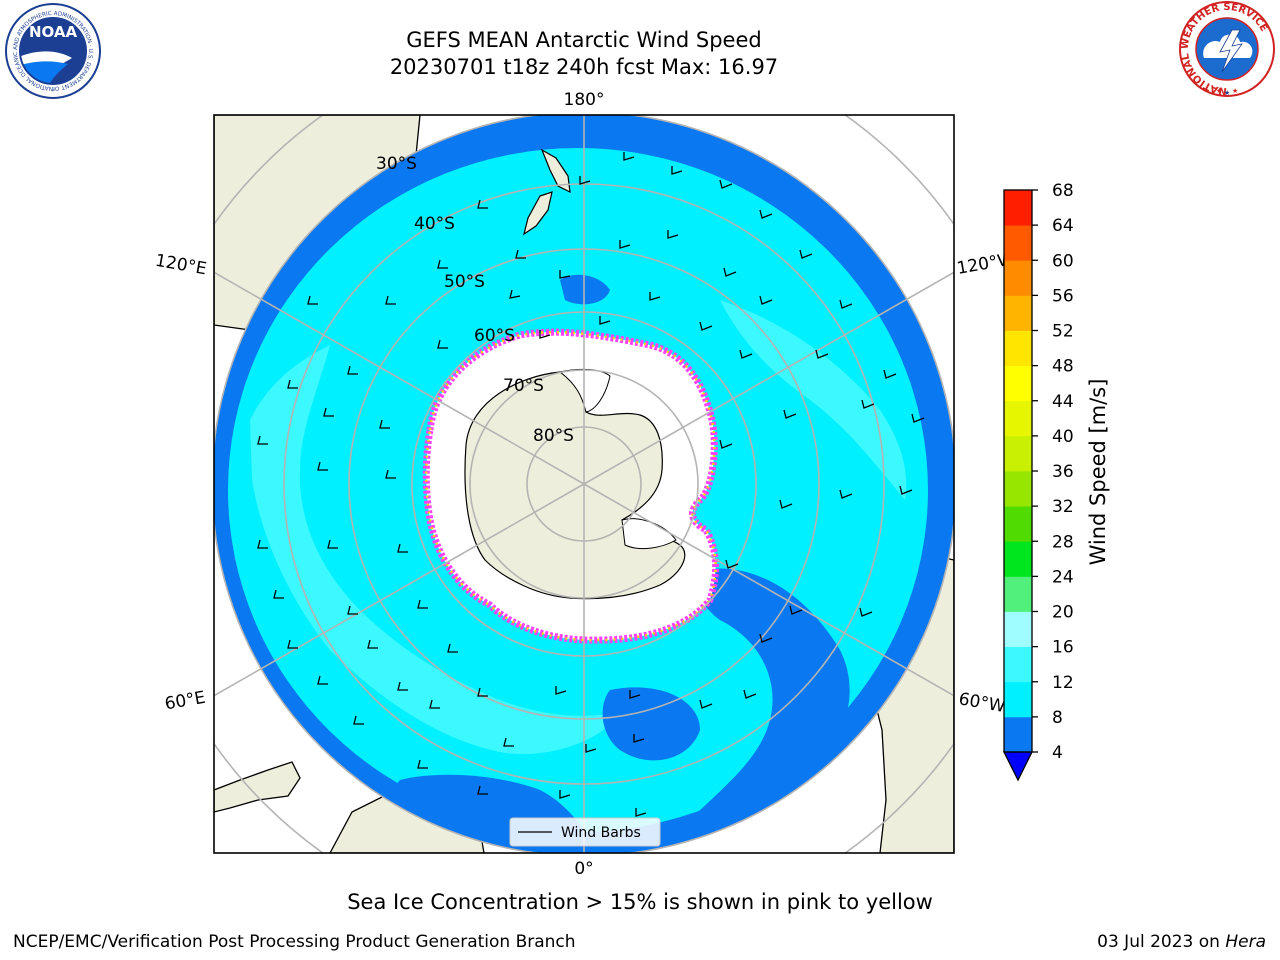 This screenshot has height=960, width=1280. Describe the element at coordinates (601, 833) in the screenshot. I see `wind-barb-legend-label: Wind Barbs` at that location.